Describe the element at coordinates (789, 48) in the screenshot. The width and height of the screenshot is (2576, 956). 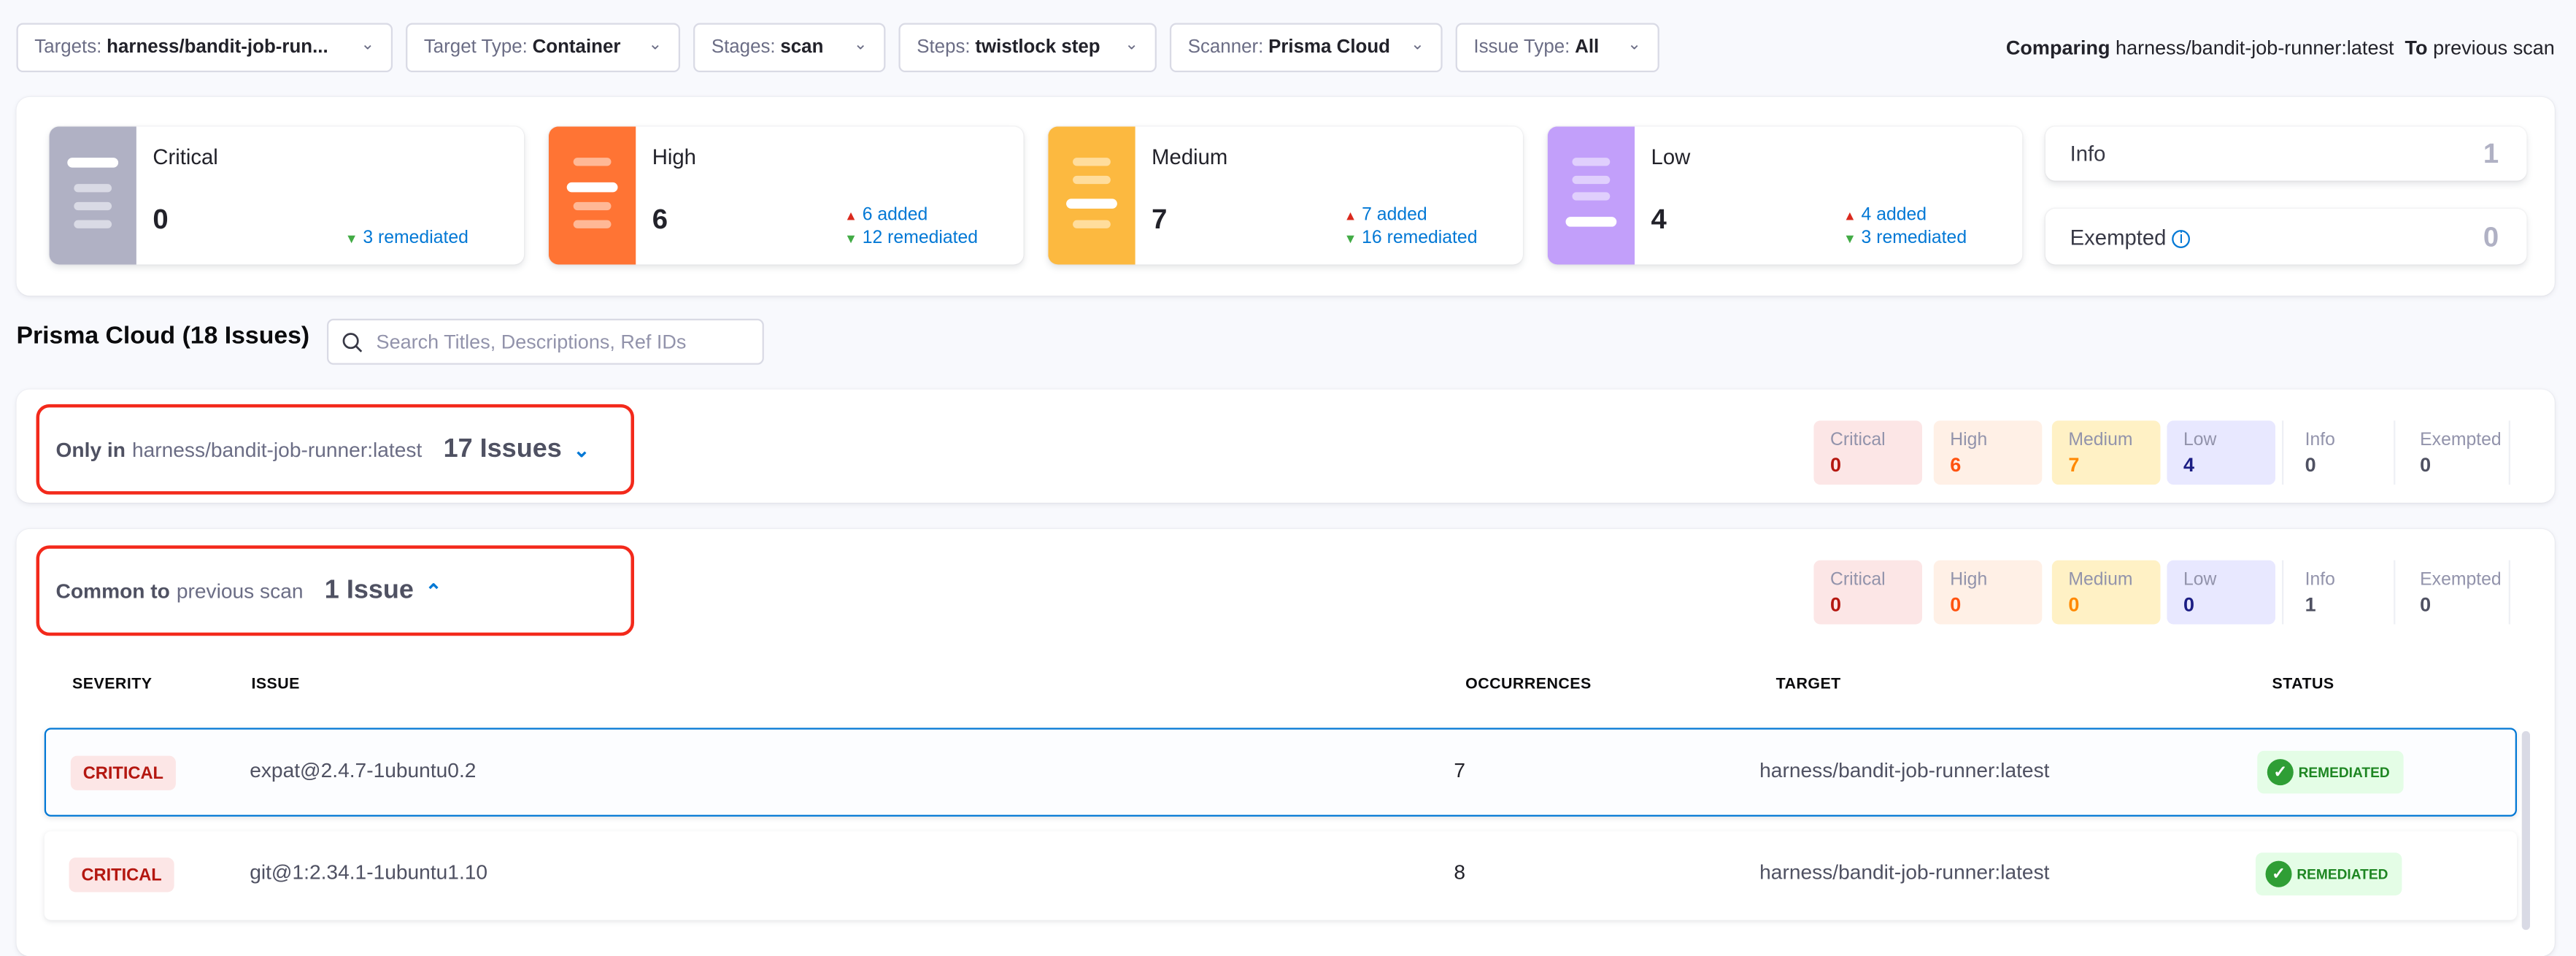
I see `stages-filter: Stages: scan ⌄` at that location.